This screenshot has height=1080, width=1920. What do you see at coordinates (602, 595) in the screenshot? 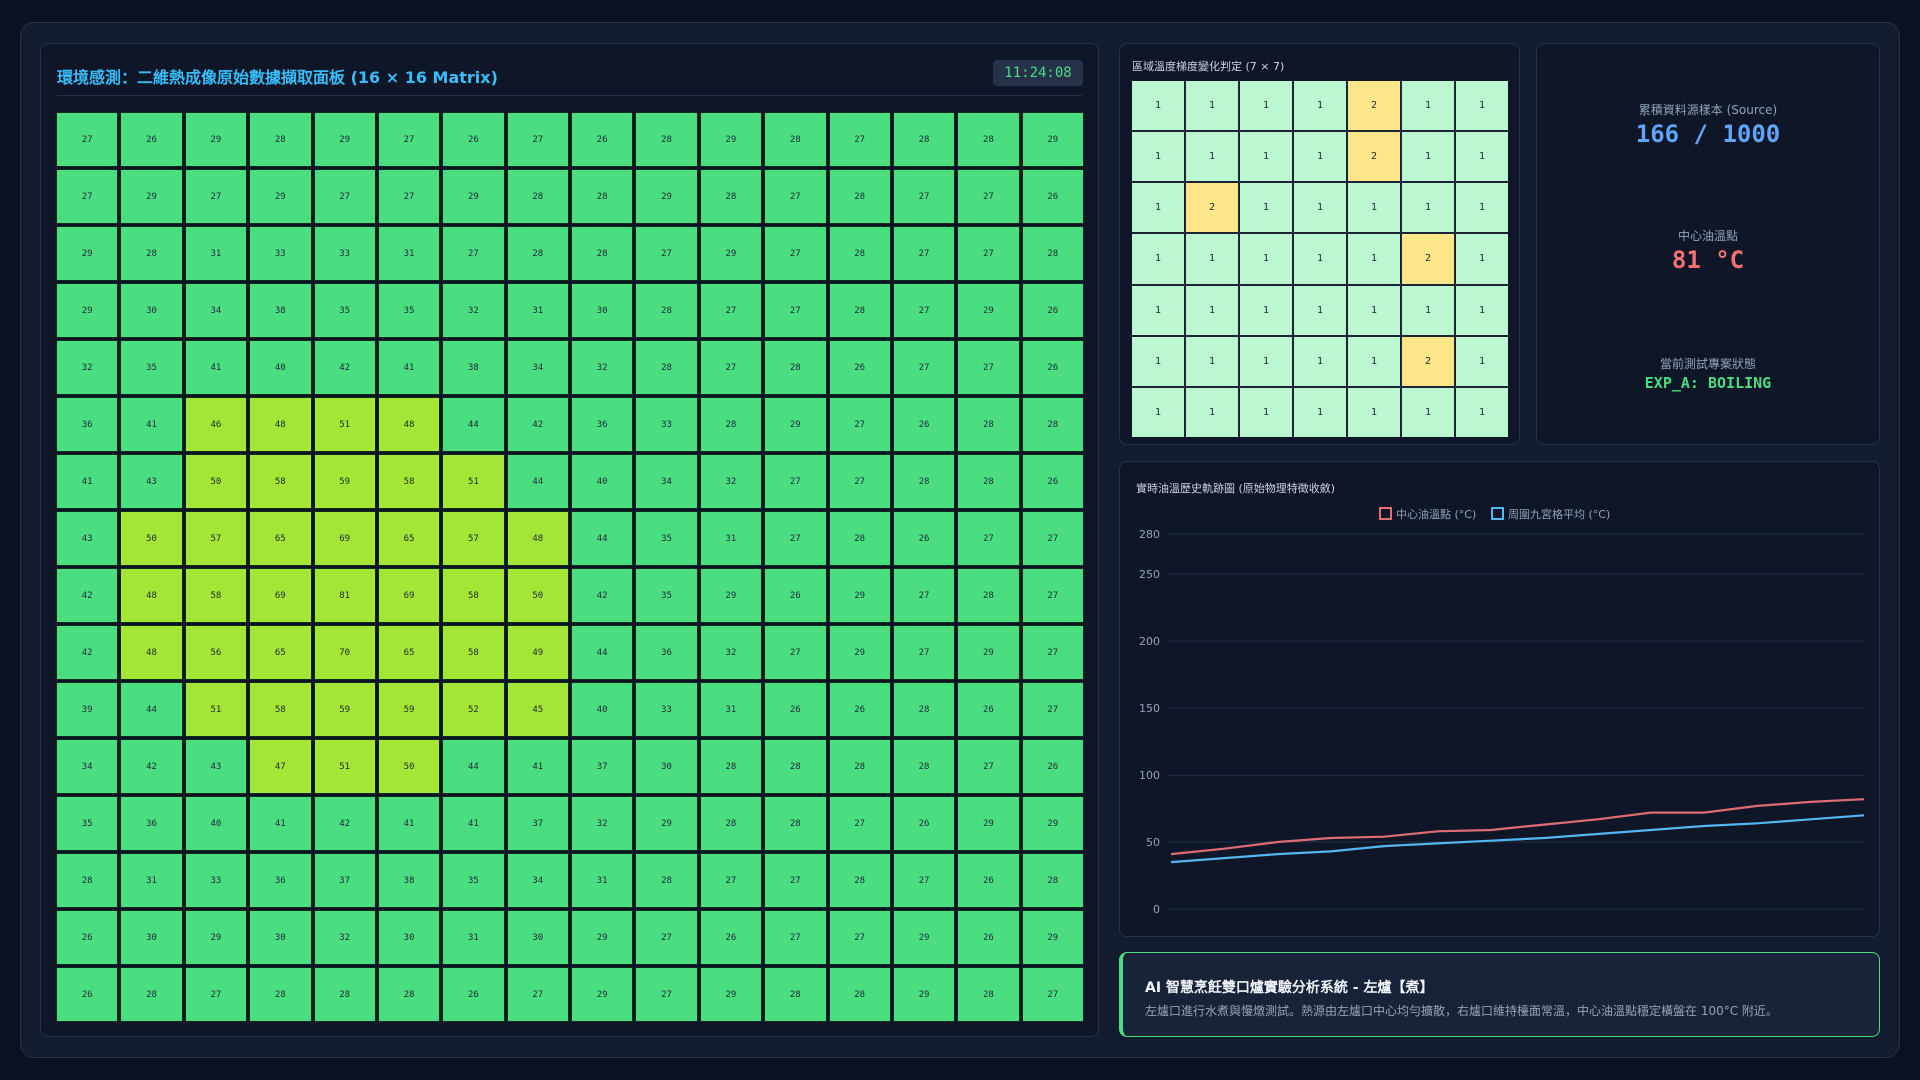
I see `matrix-cell: 42` at bounding box center [602, 595].